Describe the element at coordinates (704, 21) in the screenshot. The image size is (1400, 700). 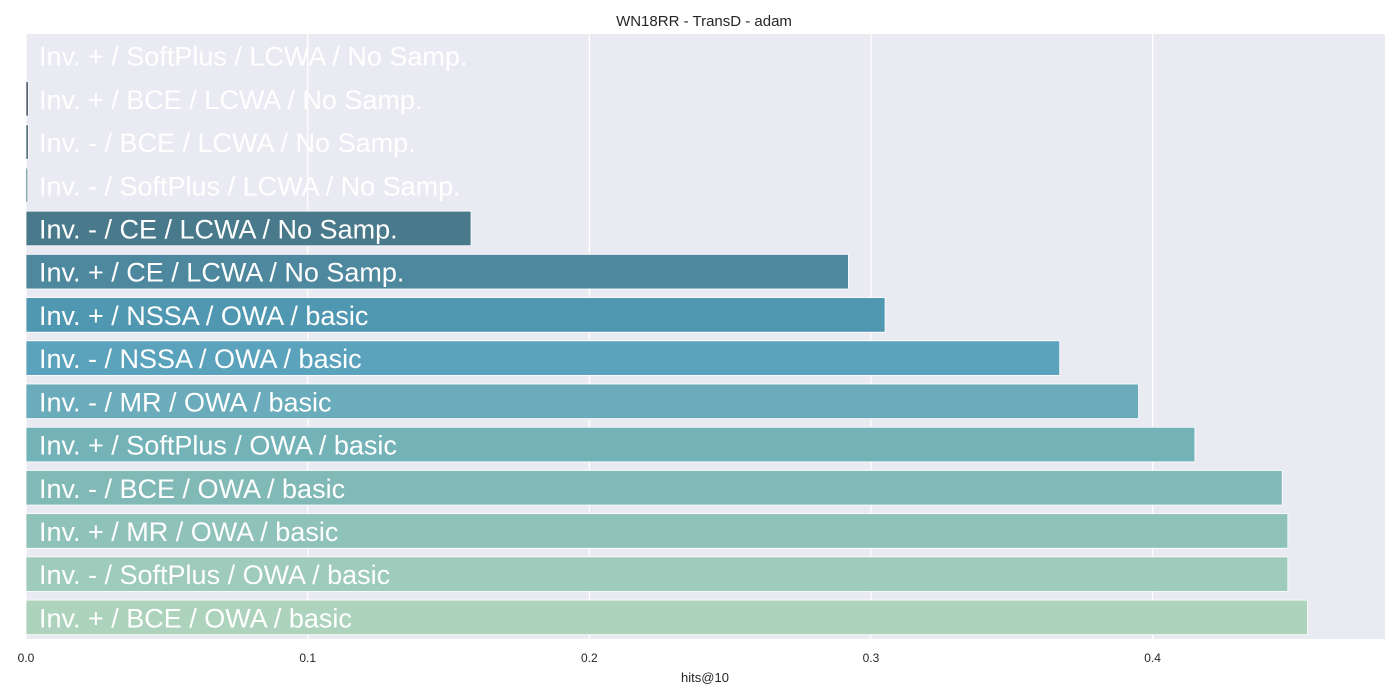
I see `chart-title: WN18RR - TransD - adam` at that location.